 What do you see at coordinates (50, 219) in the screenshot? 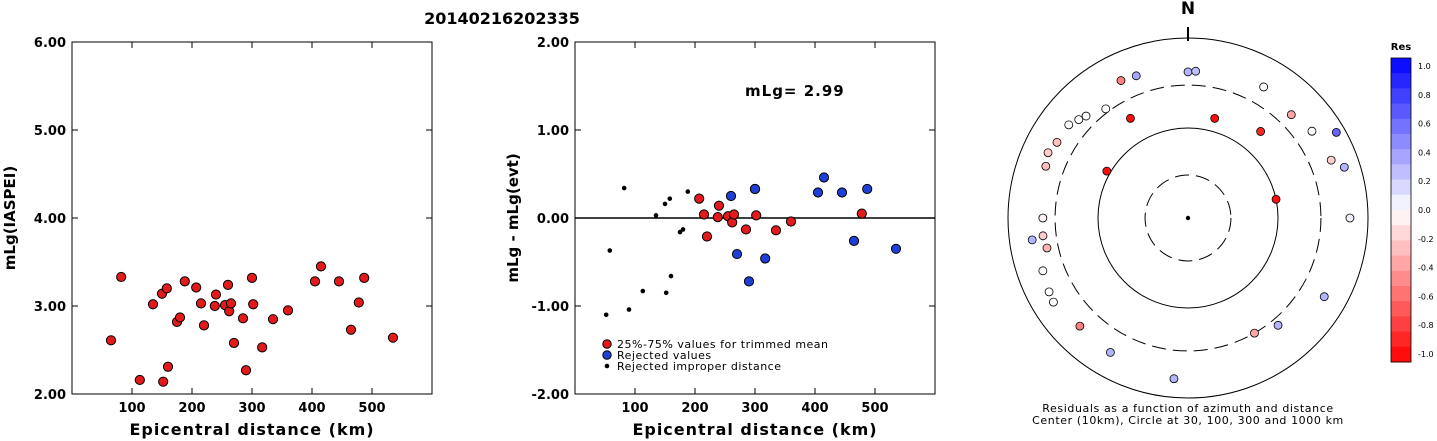
I see `y-tick-label: 4.00` at bounding box center [50, 219].